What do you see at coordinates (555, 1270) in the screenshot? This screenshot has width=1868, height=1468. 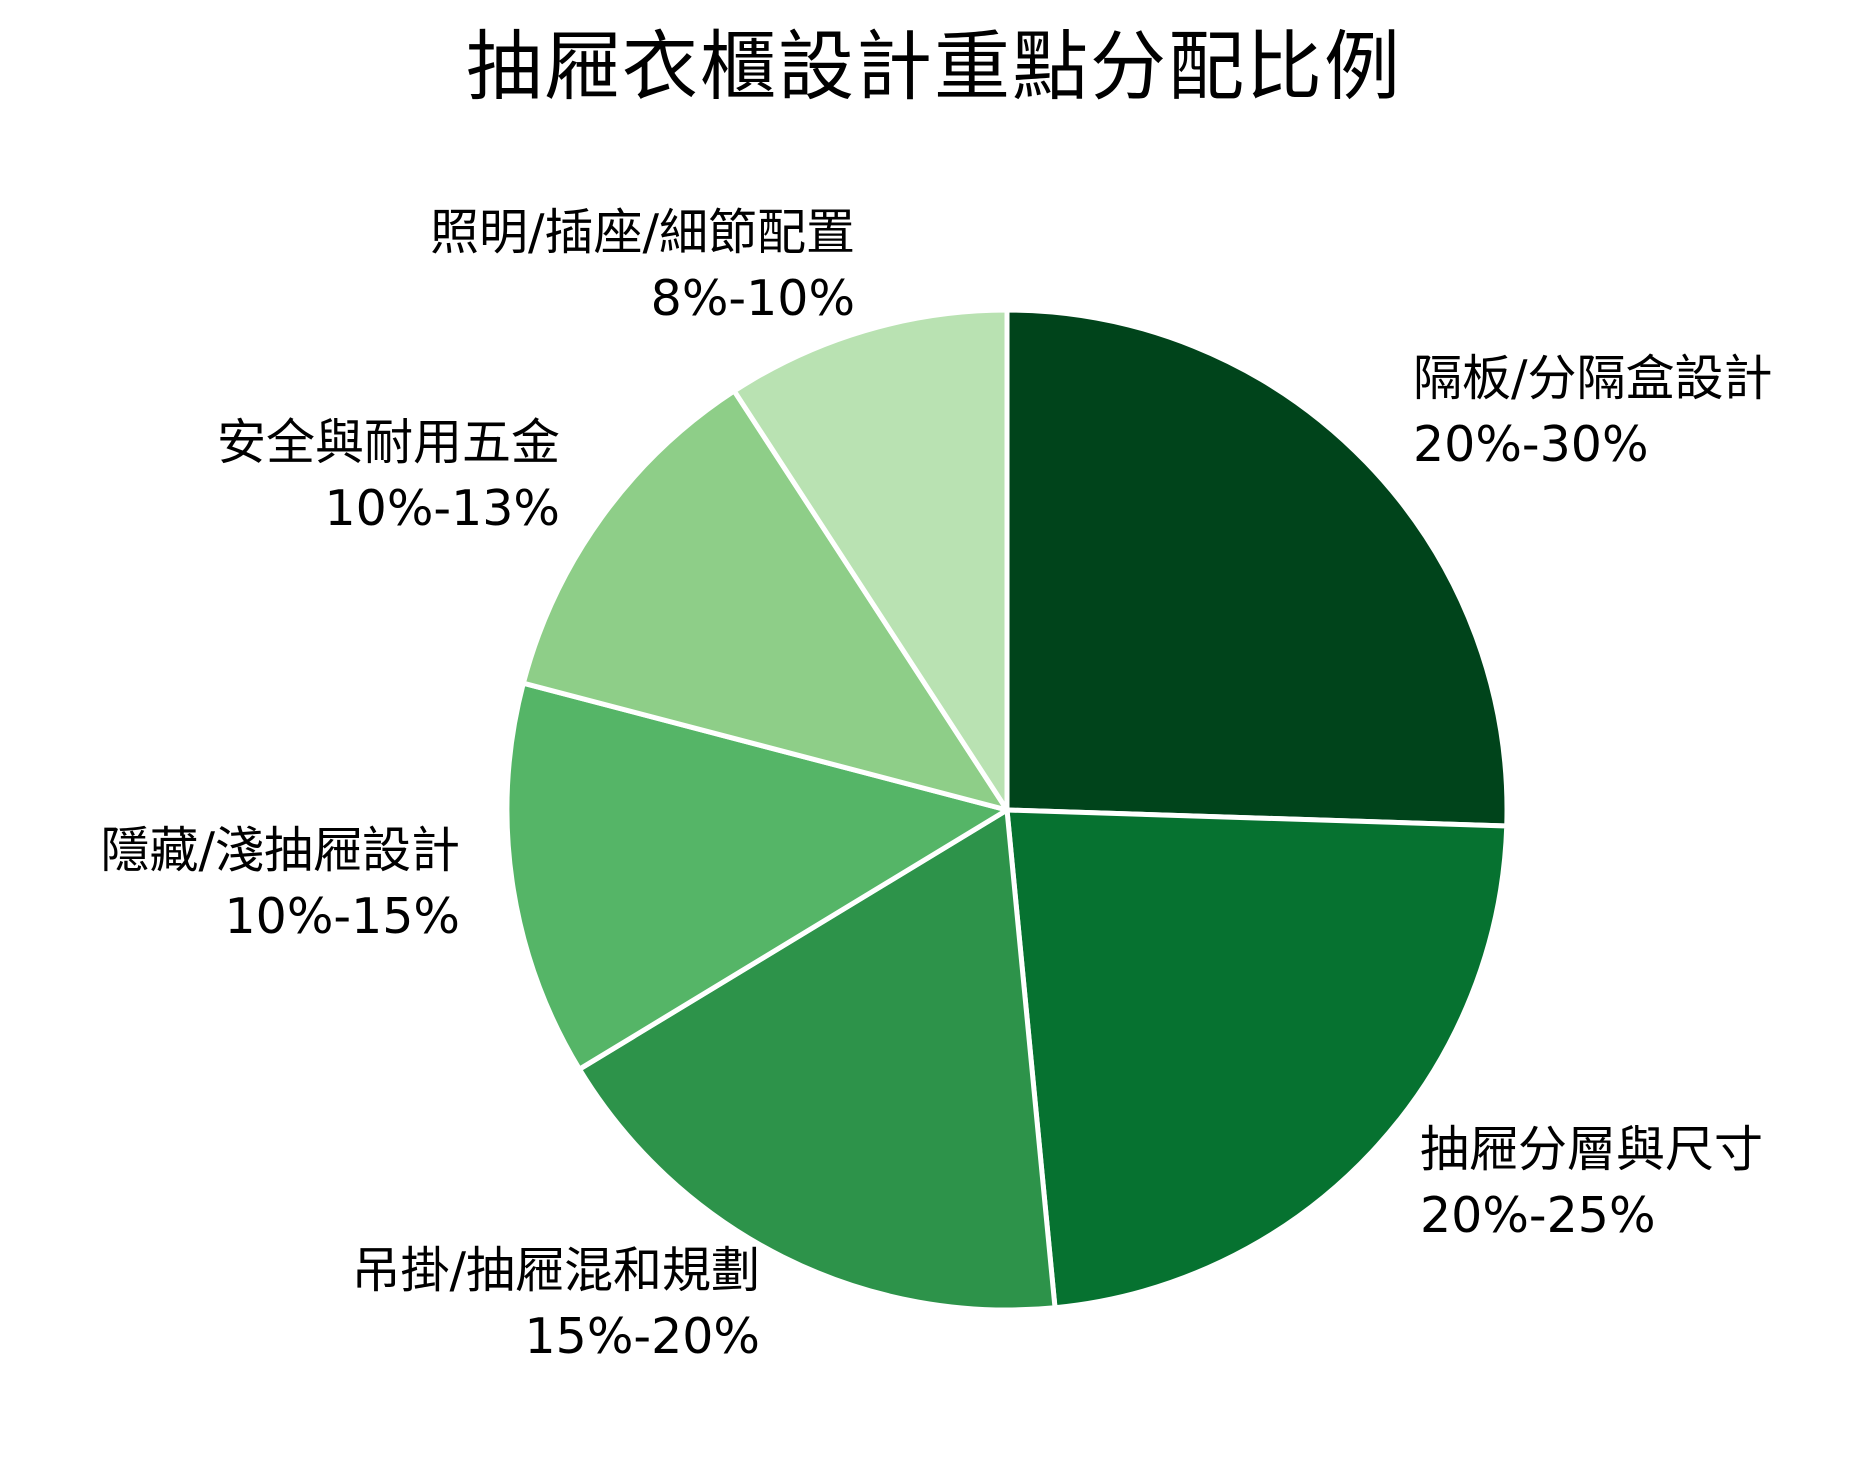 I see `slice-label-name: 吊掛/抽屜混和規劃` at bounding box center [555, 1270].